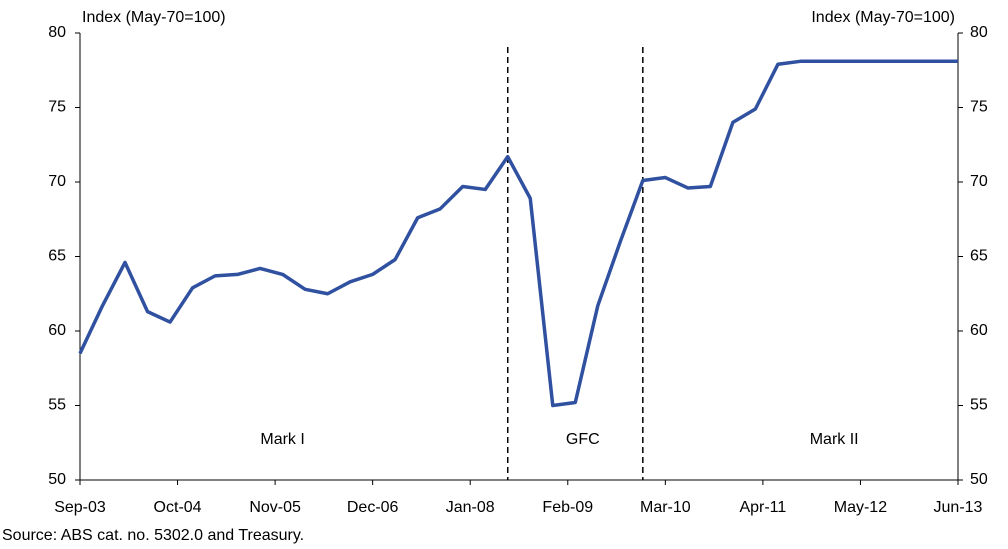  What do you see at coordinates (834, 439) in the screenshot?
I see `period-label: Mark II` at bounding box center [834, 439].